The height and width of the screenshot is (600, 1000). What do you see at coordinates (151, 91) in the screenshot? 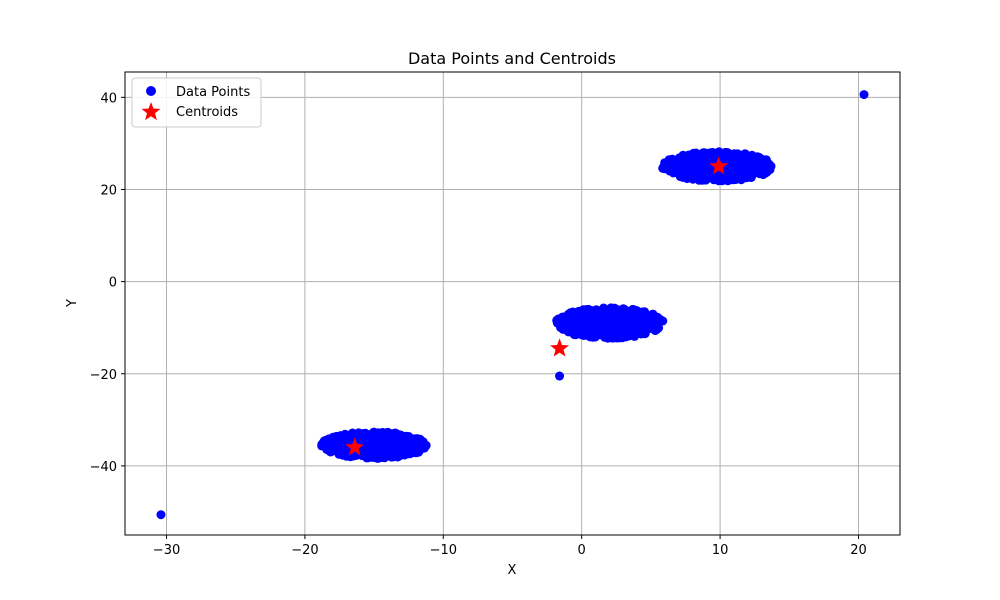
I see `legend-data-points-marker` at bounding box center [151, 91].